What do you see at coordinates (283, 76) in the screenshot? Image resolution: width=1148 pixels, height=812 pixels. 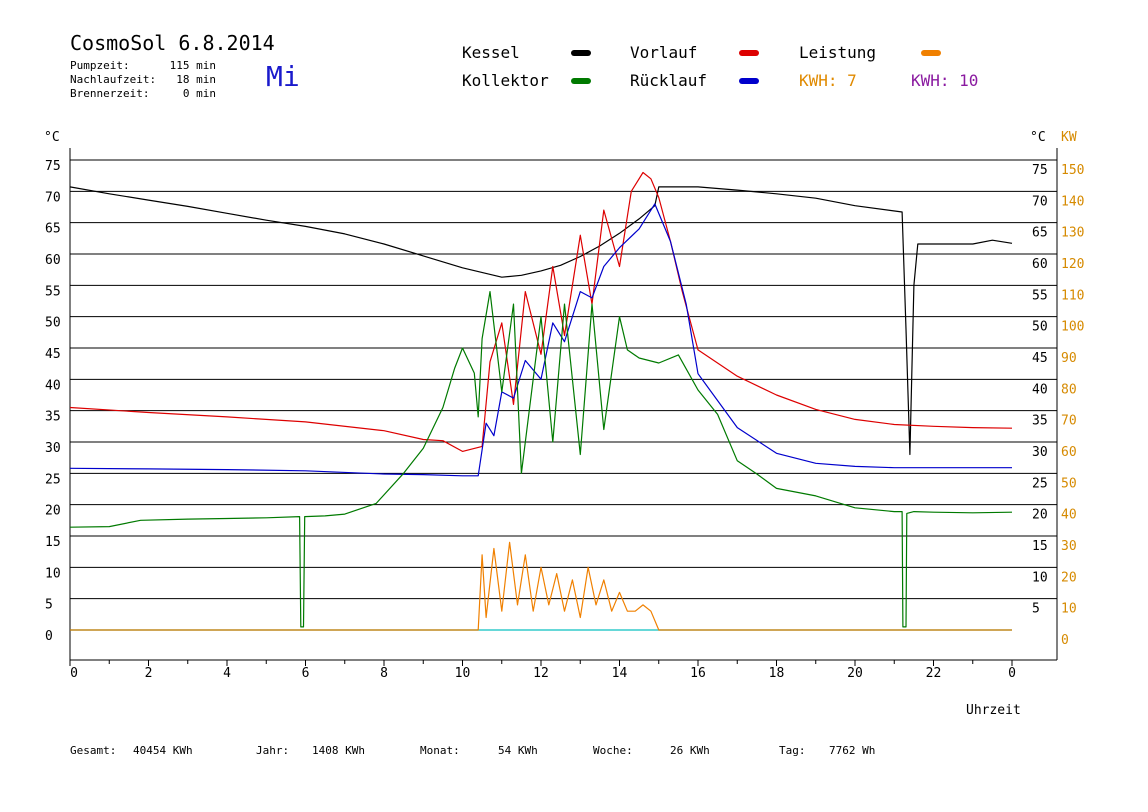 I see `weekday-label: Mi` at bounding box center [283, 76].